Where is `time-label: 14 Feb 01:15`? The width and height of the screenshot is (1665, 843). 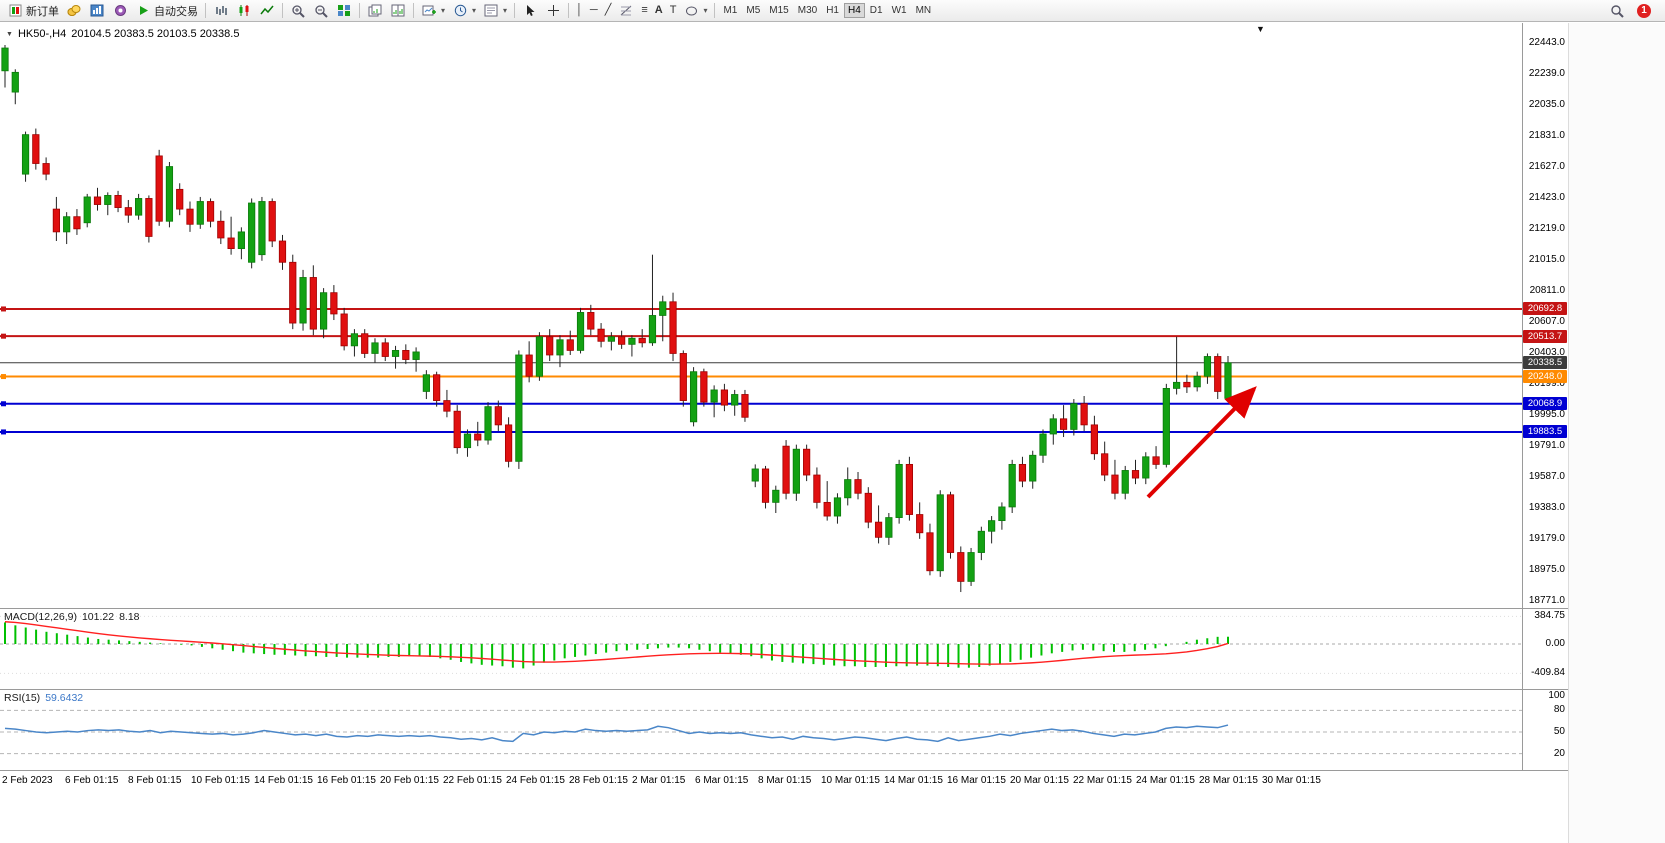 time-label: 14 Feb 01:15 is located at coordinates (283, 780).